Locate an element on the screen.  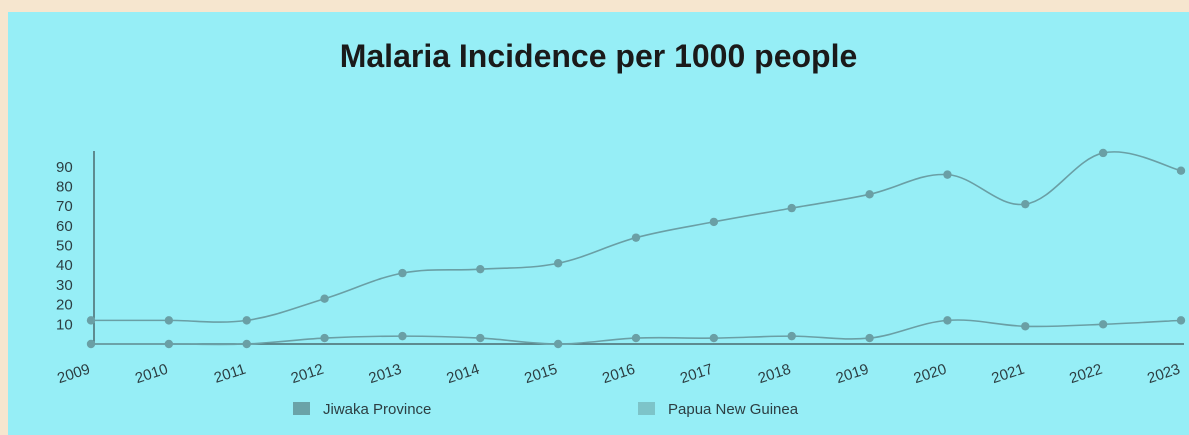
chart-title: Malaria Incidence per 1000 people is located at coordinates (598, 56).